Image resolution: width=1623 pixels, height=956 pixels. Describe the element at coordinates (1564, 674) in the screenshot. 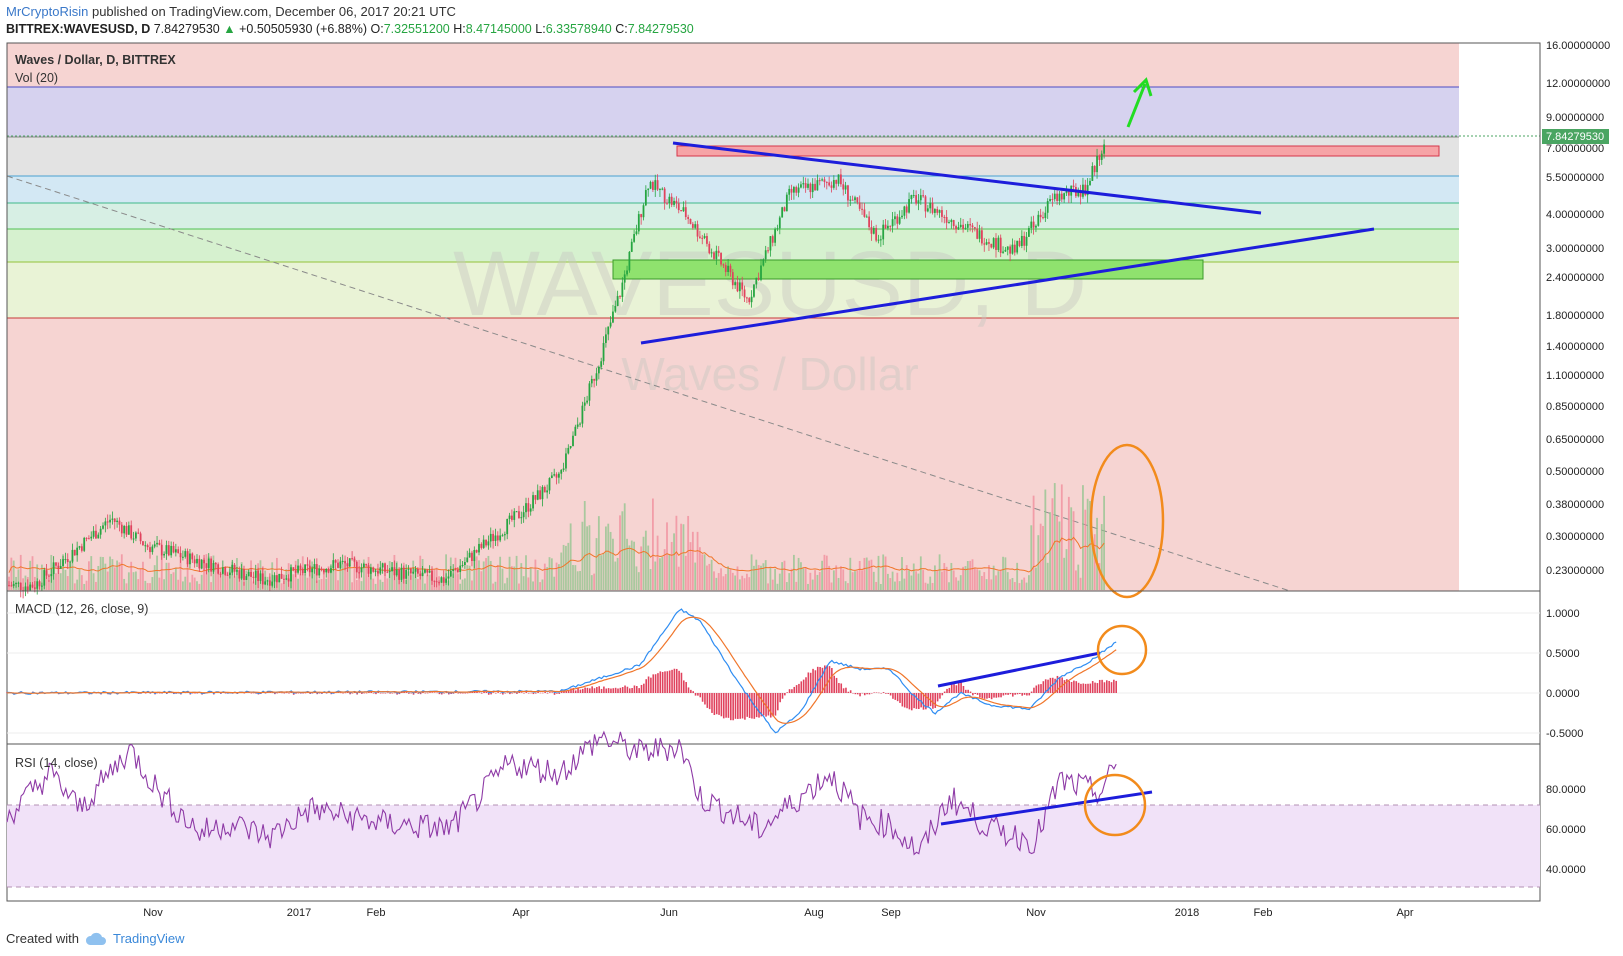

I see `macd-axis: 1.0000 0.5000 0.0000 -0.5000` at that location.